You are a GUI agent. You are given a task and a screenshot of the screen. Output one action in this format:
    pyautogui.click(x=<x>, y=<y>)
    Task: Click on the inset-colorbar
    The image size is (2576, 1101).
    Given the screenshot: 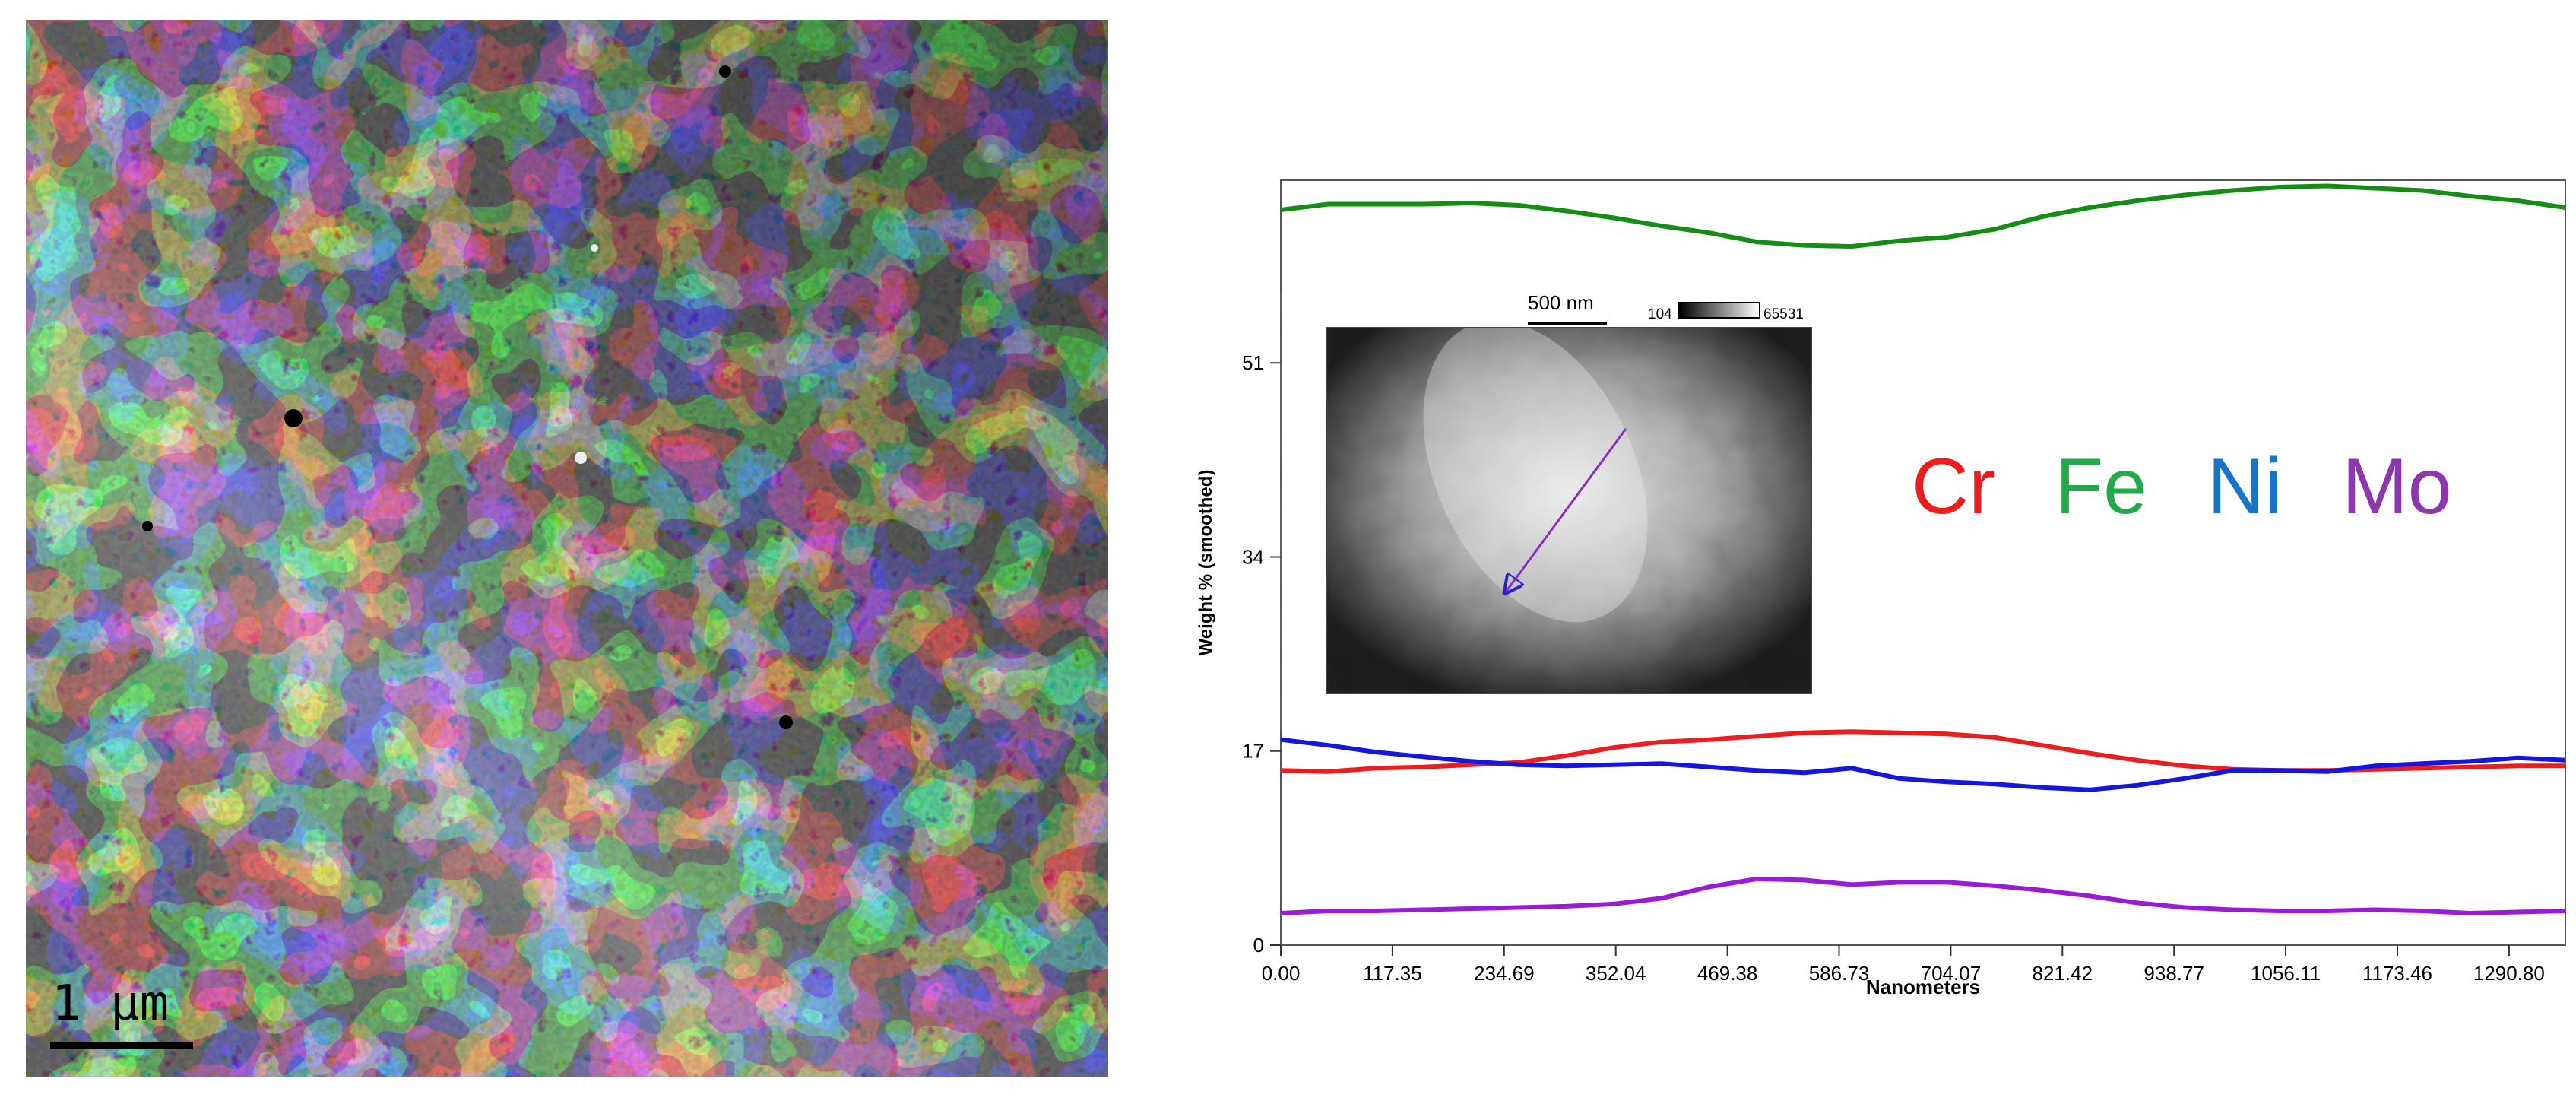 What is the action you would take?
    pyautogui.click(x=1719, y=311)
    